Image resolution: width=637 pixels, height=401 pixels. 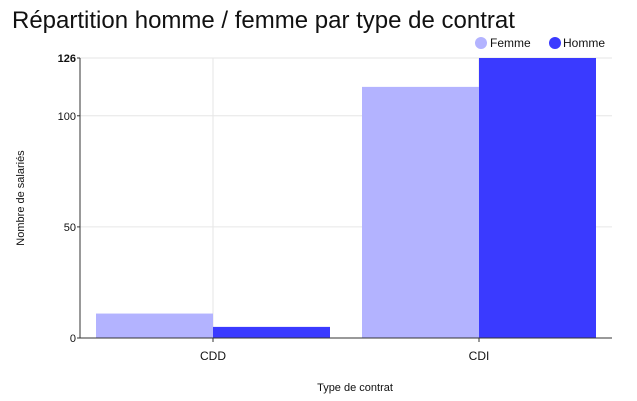 I want to click on y-tick-label: 50, so click(x=70, y=228).